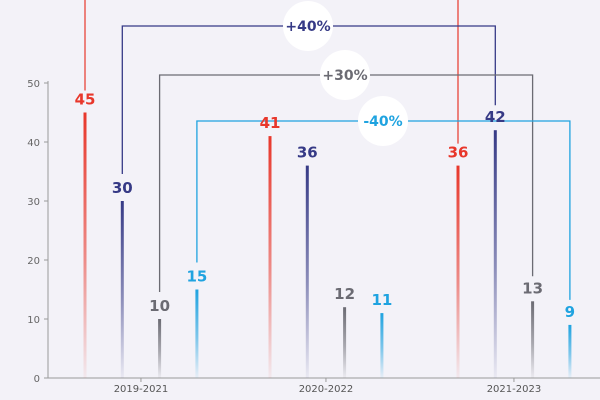 The width and height of the screenshot is (600, 400). Describe the element at coordinates (85, 100) in the screenshot. I see `data-label: 45` at that location.